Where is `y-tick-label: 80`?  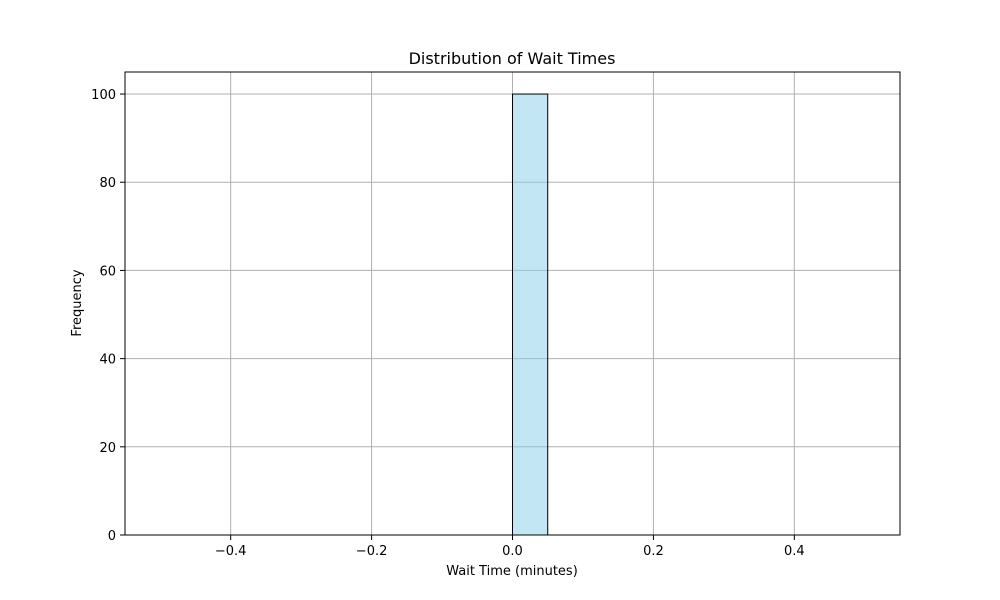 y-tick-label: 80 is located at coordinates (107, 183).